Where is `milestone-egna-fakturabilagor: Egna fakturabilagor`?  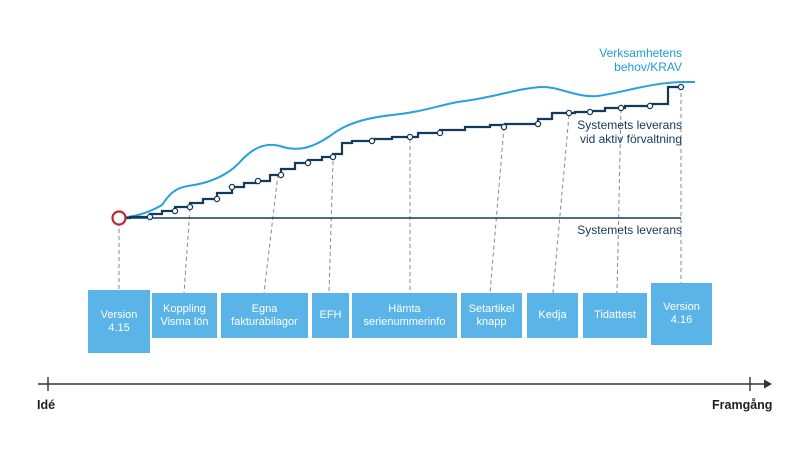 milestone-egna-fakturabilagor: Egna fakturabilagor is located at coordinates (264, 315).